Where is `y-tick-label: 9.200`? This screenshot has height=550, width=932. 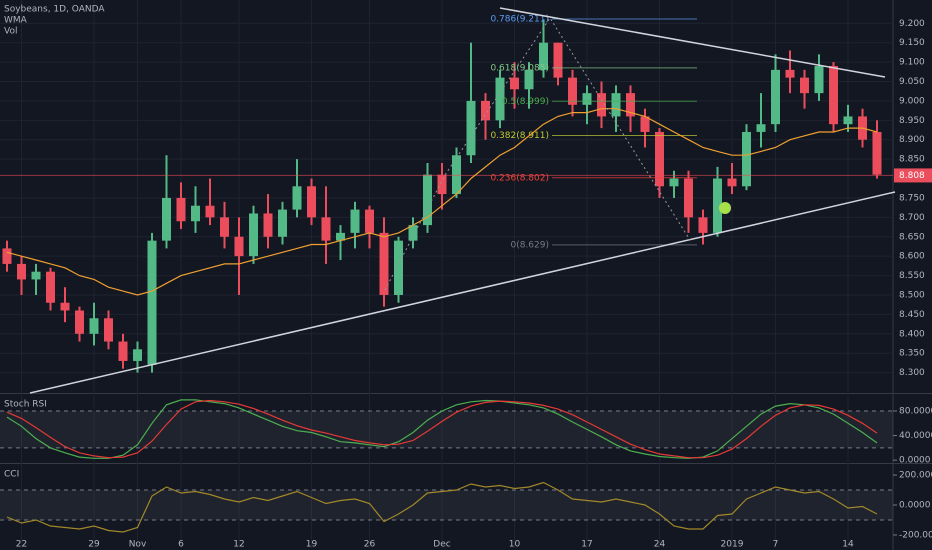
y-tick-label: 9.200 is located at coordinates (912, 24).